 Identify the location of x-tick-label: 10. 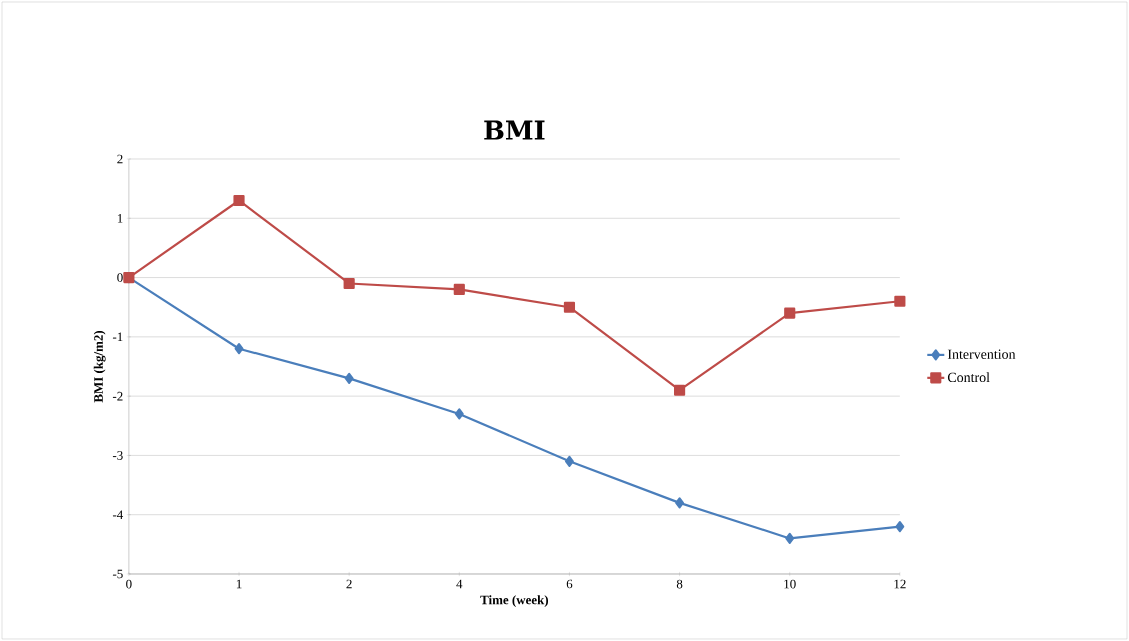
(790, 584).